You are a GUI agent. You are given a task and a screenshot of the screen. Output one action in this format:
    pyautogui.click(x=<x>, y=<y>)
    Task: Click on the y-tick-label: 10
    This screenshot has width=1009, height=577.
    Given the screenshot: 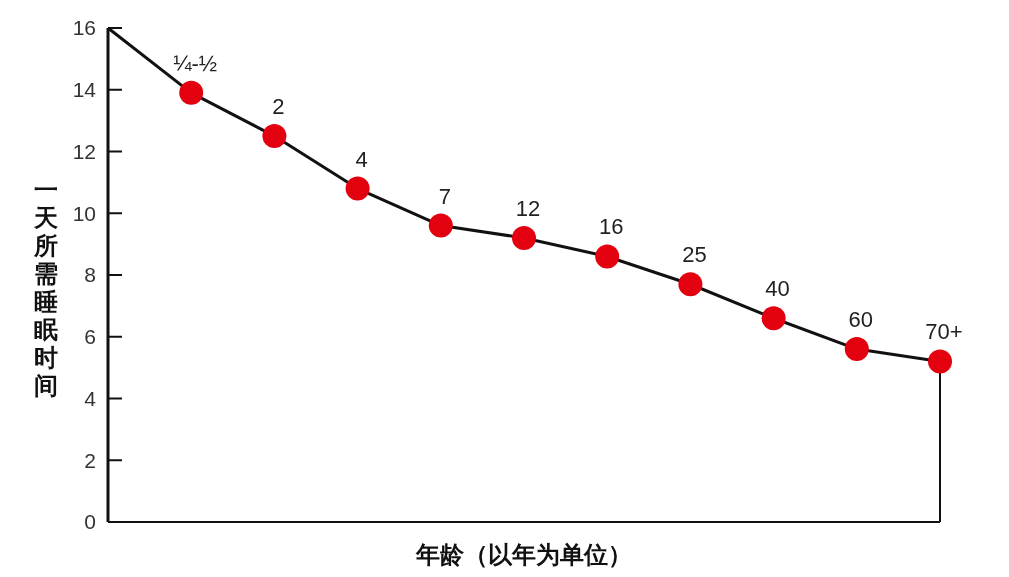 What is the action you would take?
    pyautogui.click(x=84, y=213)
    